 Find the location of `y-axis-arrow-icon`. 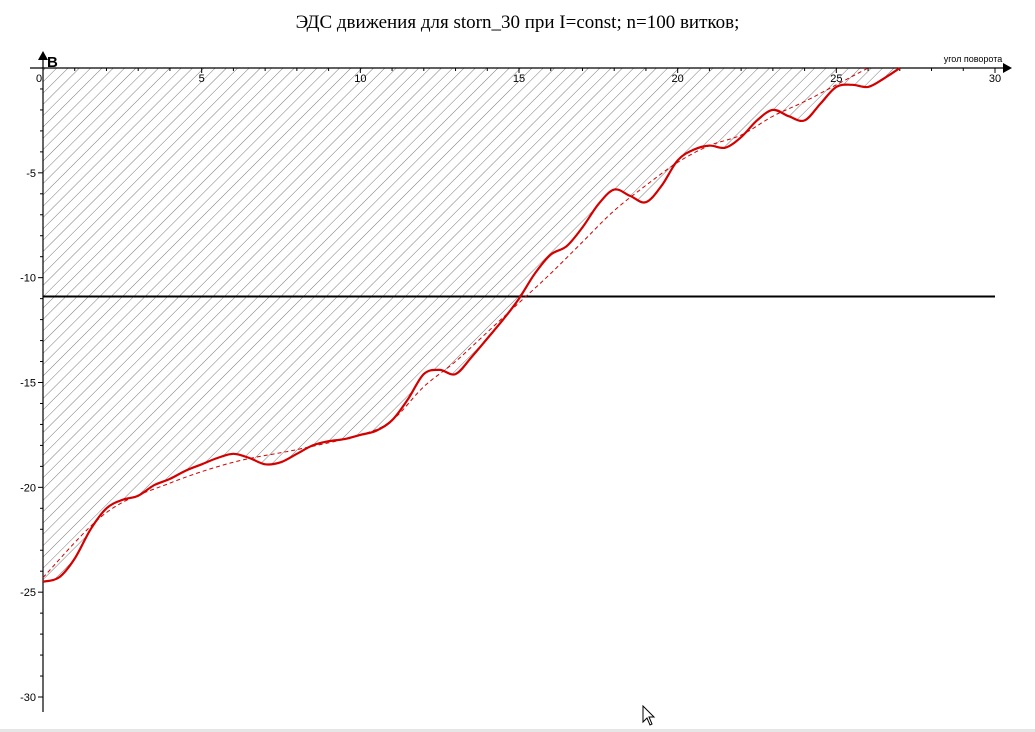

y-axis-arrow-icon is located at coordinates (43, 55).